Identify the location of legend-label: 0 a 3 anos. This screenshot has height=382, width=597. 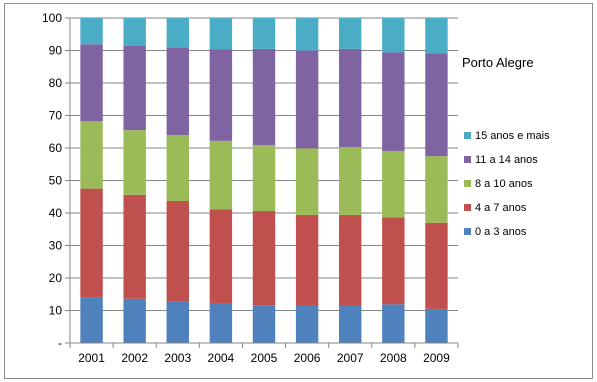
(501, 232).